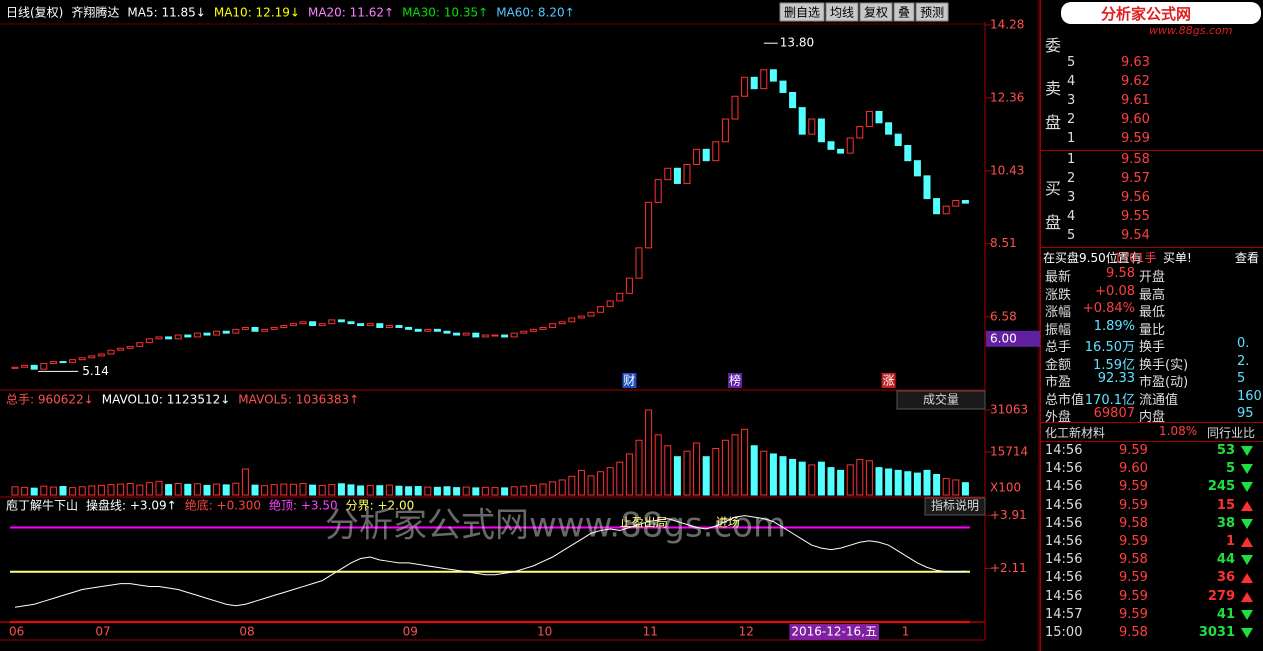  I want to click on x-tick-label: 12, so click(746, 632).